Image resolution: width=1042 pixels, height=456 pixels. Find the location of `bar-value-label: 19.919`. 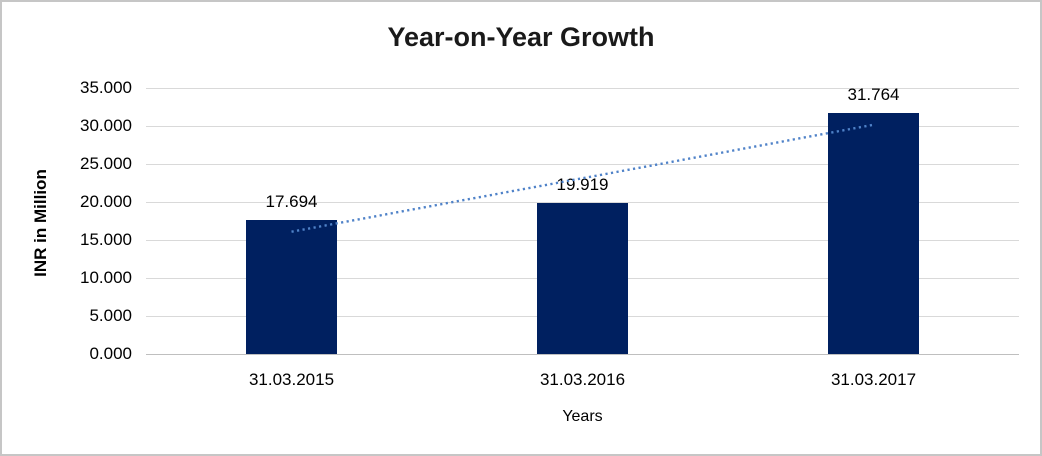

bar-value-label: 19.919 is located at coordinates (582, 184).